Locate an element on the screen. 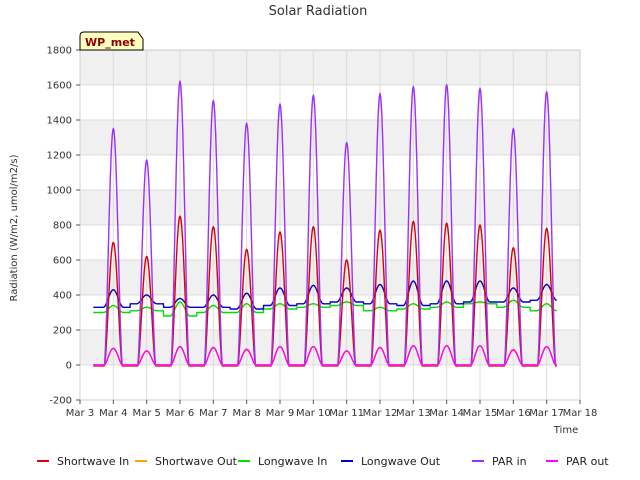 The height and width of the screenshot is (480, 640). x-tick-label: Mar 6 is located at coordinates (180, 413).